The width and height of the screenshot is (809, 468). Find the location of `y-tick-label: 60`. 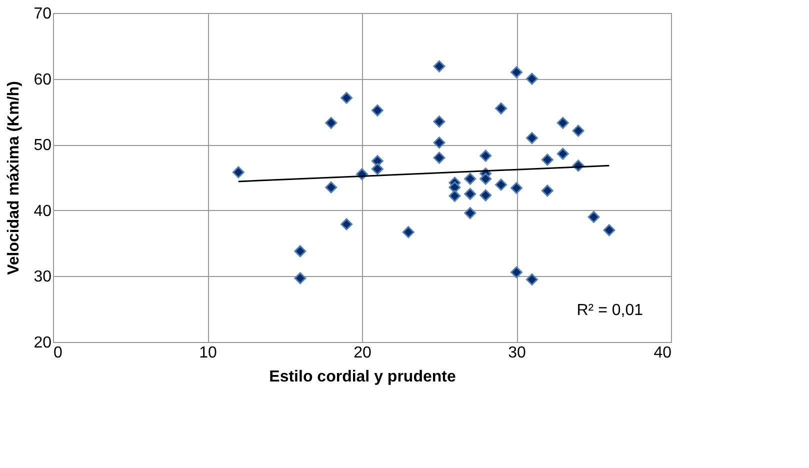

y-tick-label: 60 is located at coordinates (43, 79).